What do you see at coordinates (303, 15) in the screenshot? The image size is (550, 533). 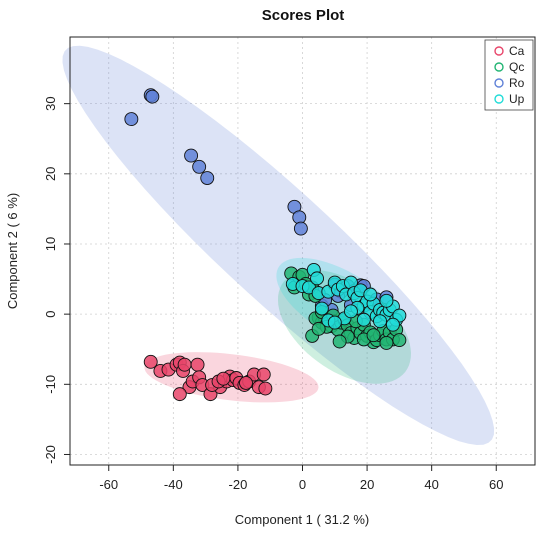 I see `chart-title: Scores Plot` at bounding box center [303, 15].